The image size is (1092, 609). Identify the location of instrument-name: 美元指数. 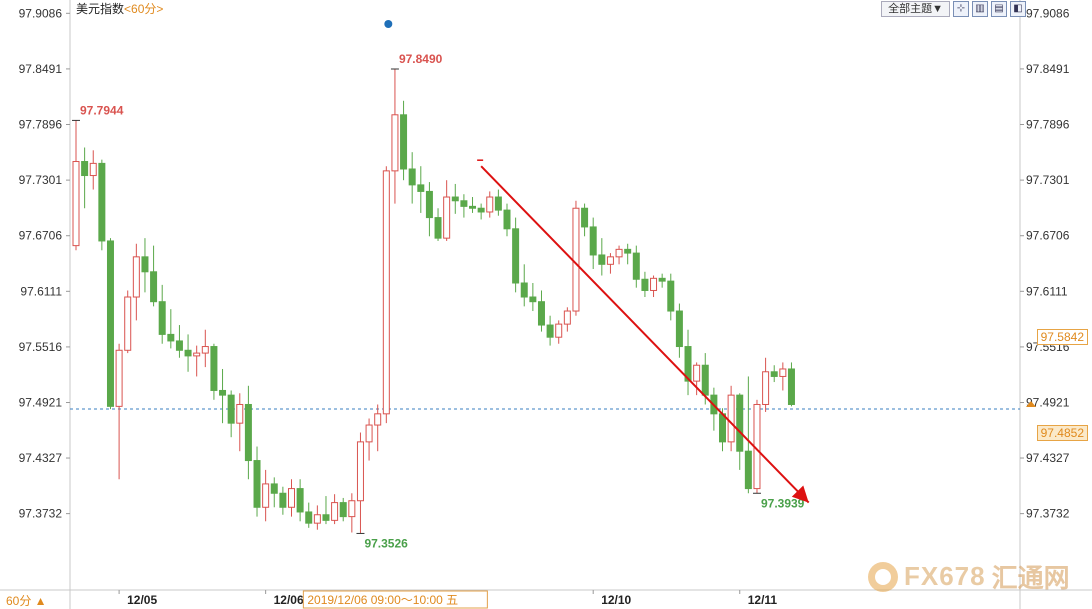
(100, 9).